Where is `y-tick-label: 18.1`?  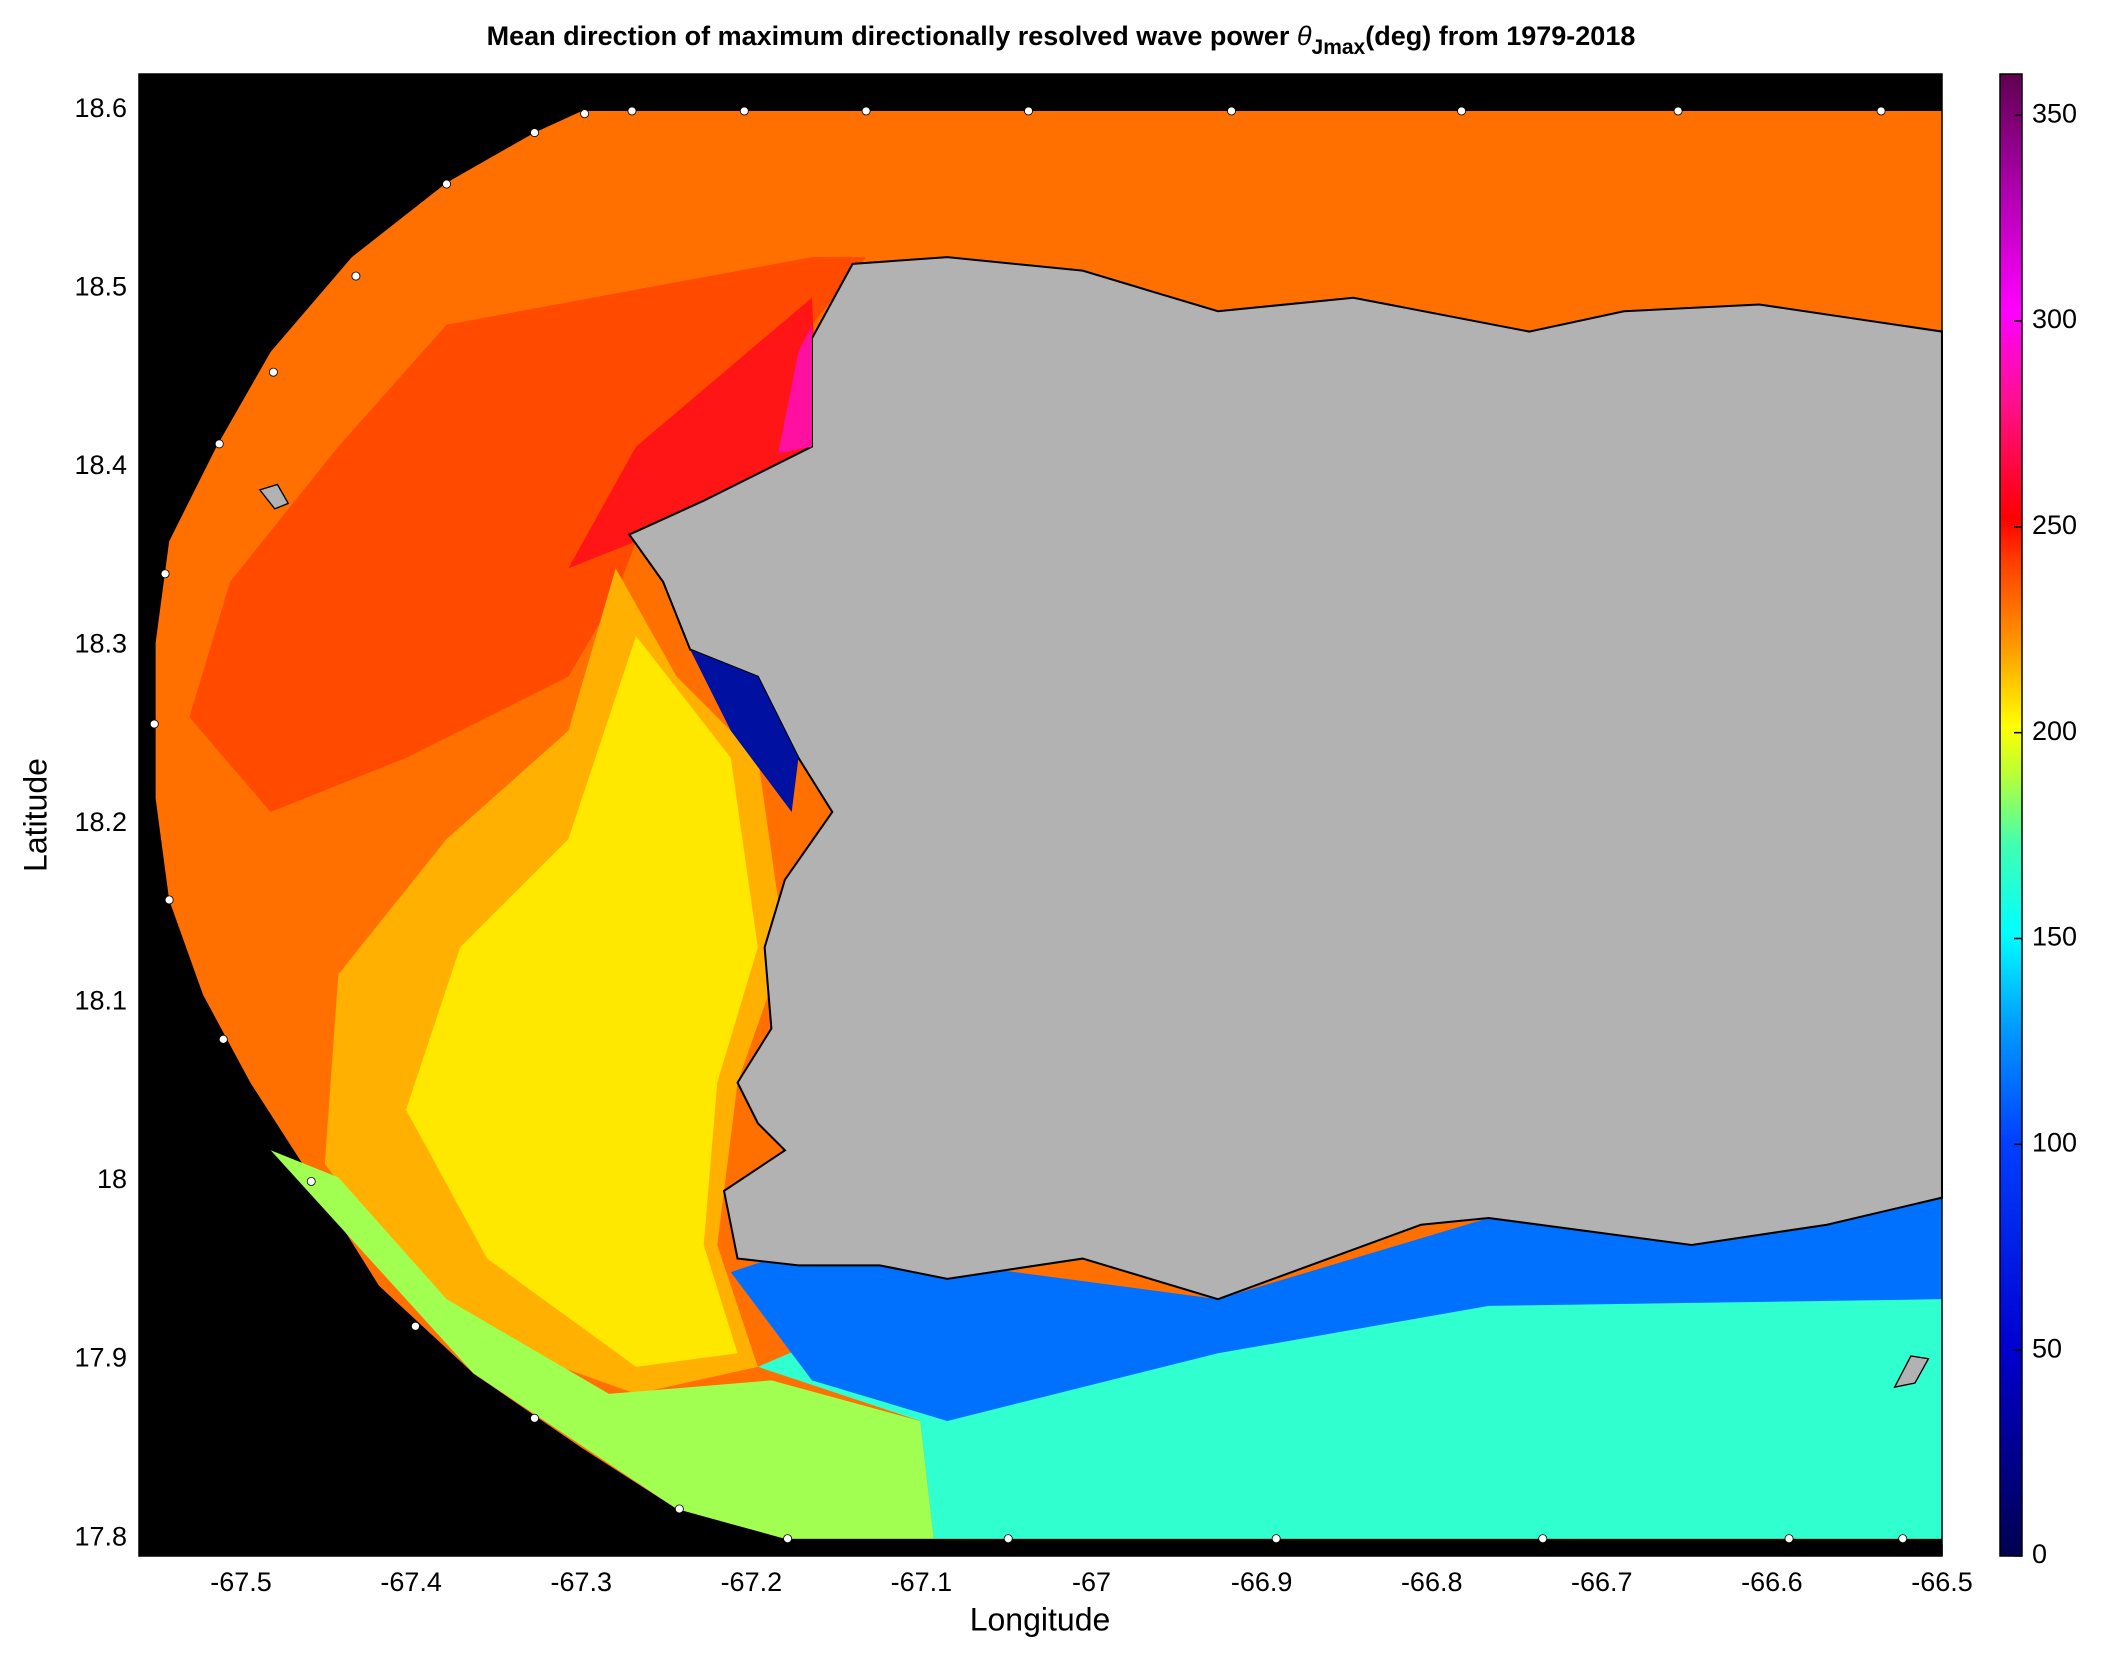
y-tick-label: 18.1 is located at coordinates (100, 1001).